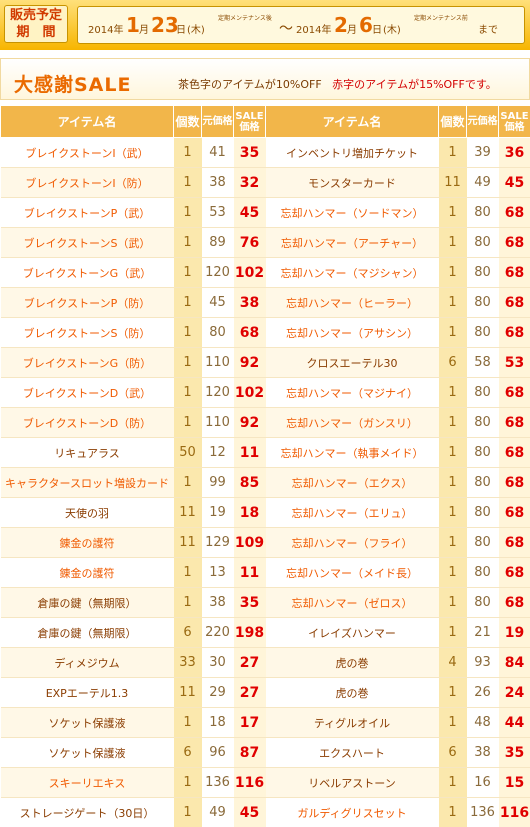 This screenshot has height=827, width=530. Describe the element at coordinates (514, 182) in the screenshot. I see `right-item-sale-price: 45` at that location.